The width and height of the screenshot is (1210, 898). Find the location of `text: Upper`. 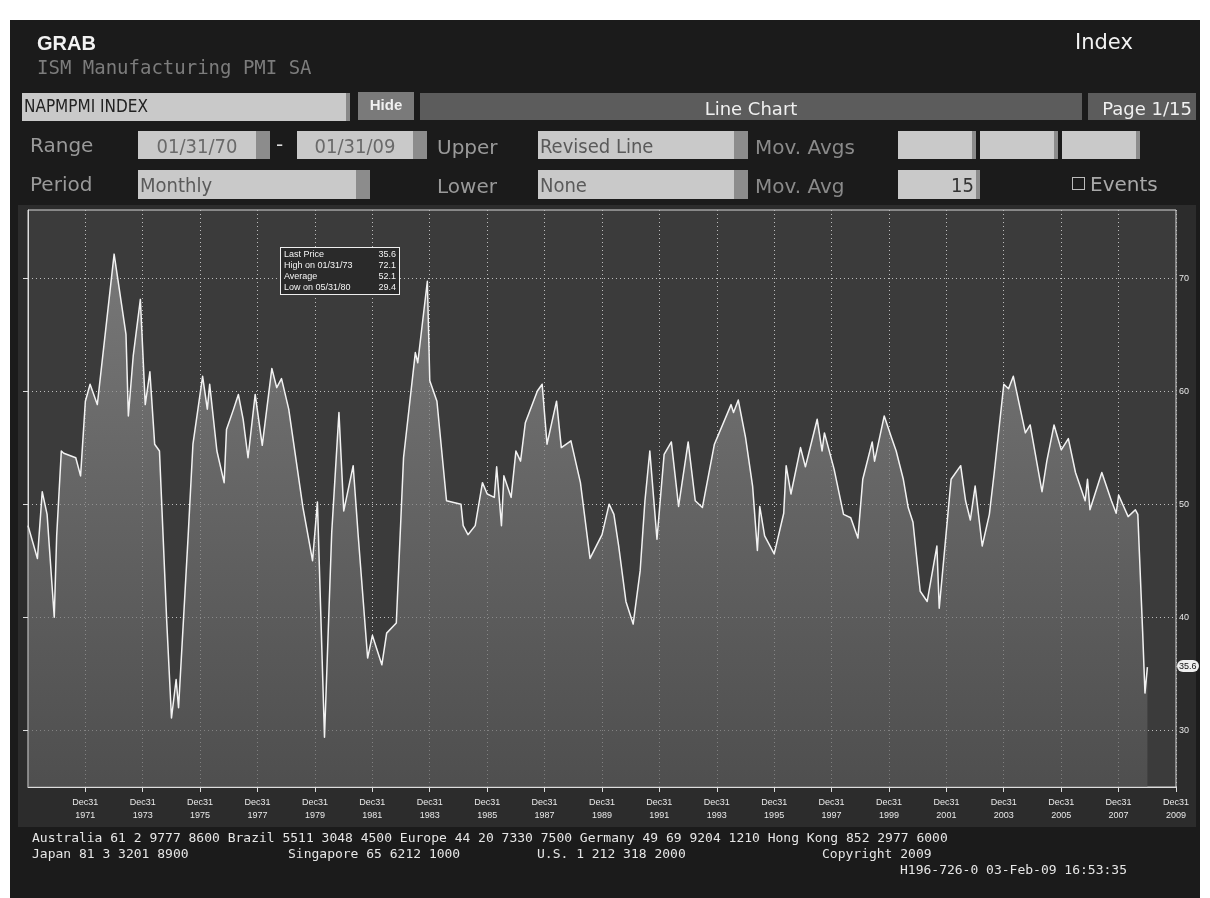

text: Upper is located at coordinates (467, 147).